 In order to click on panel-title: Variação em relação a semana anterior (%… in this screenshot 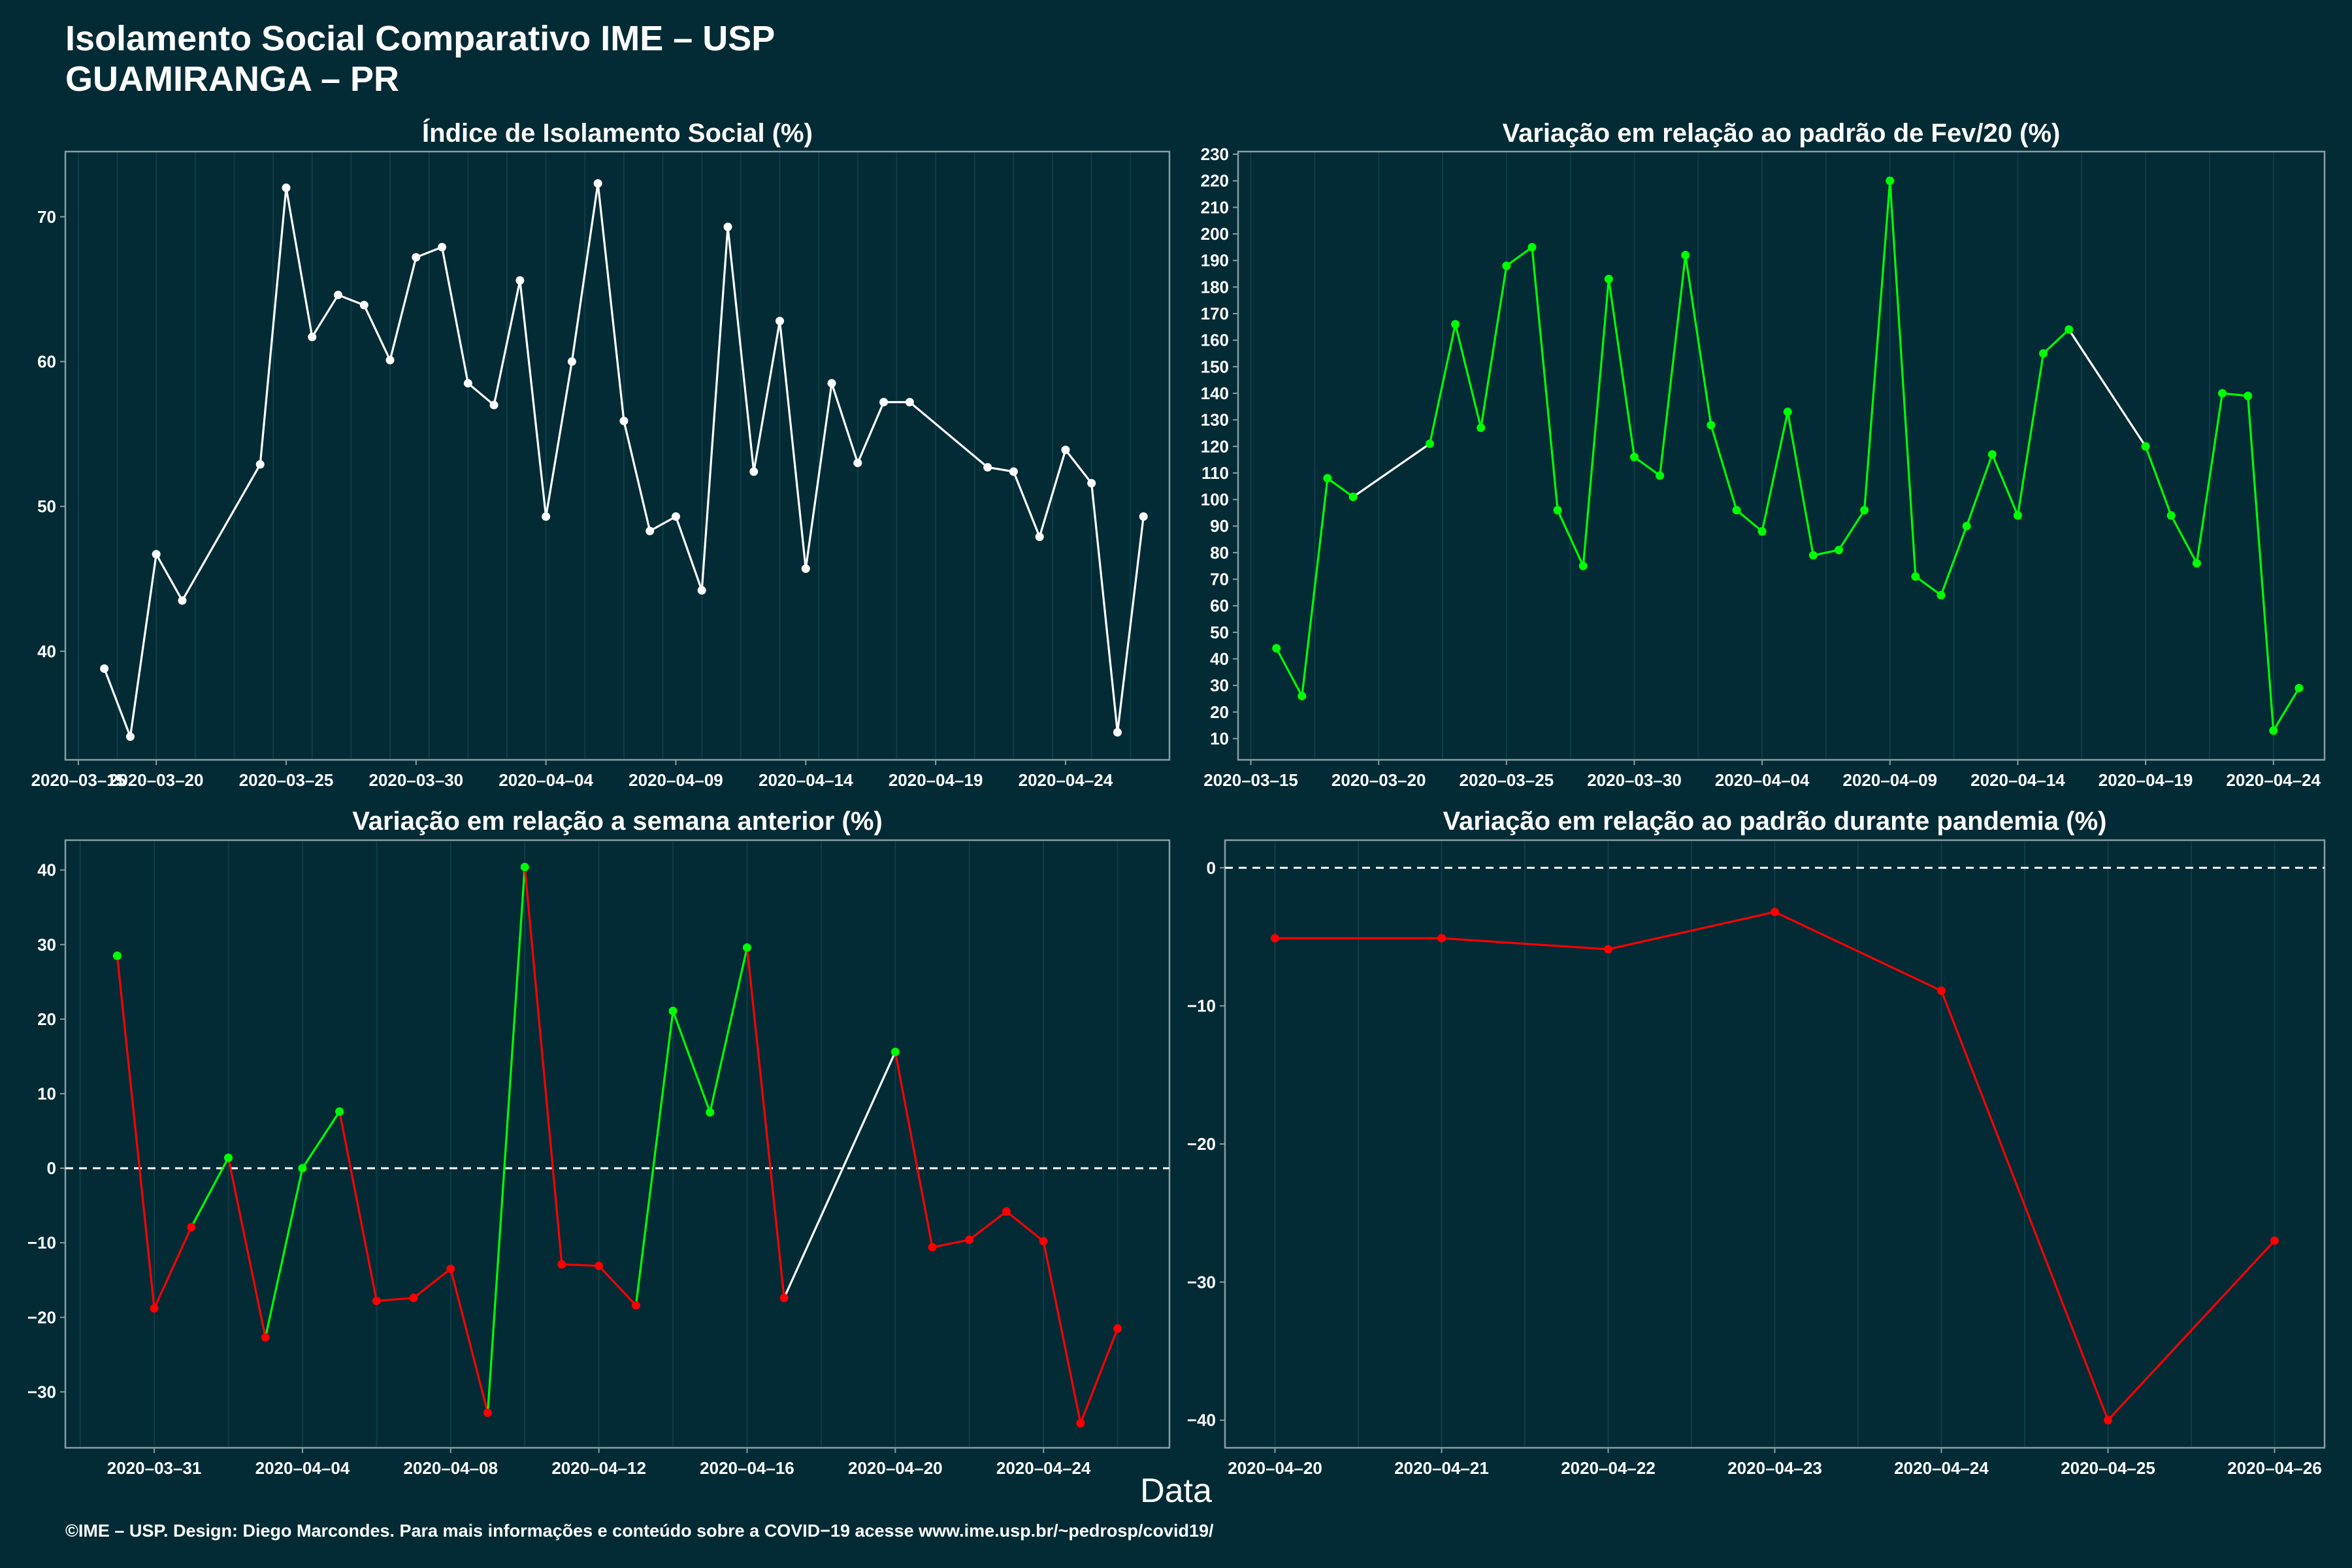, I will do `click(617, 821)`.